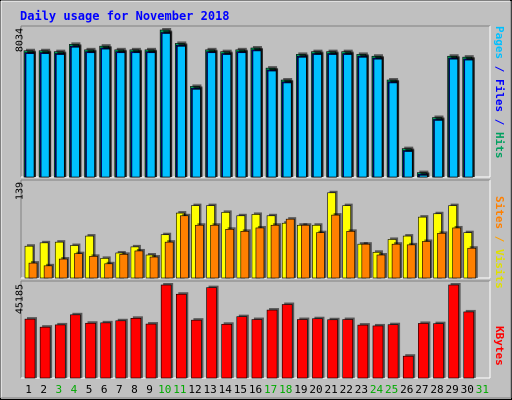  What do you see at coordinates (89, 389) in the screenshot?
I see `day-label-5: 5` at bounding box center [89, 389].